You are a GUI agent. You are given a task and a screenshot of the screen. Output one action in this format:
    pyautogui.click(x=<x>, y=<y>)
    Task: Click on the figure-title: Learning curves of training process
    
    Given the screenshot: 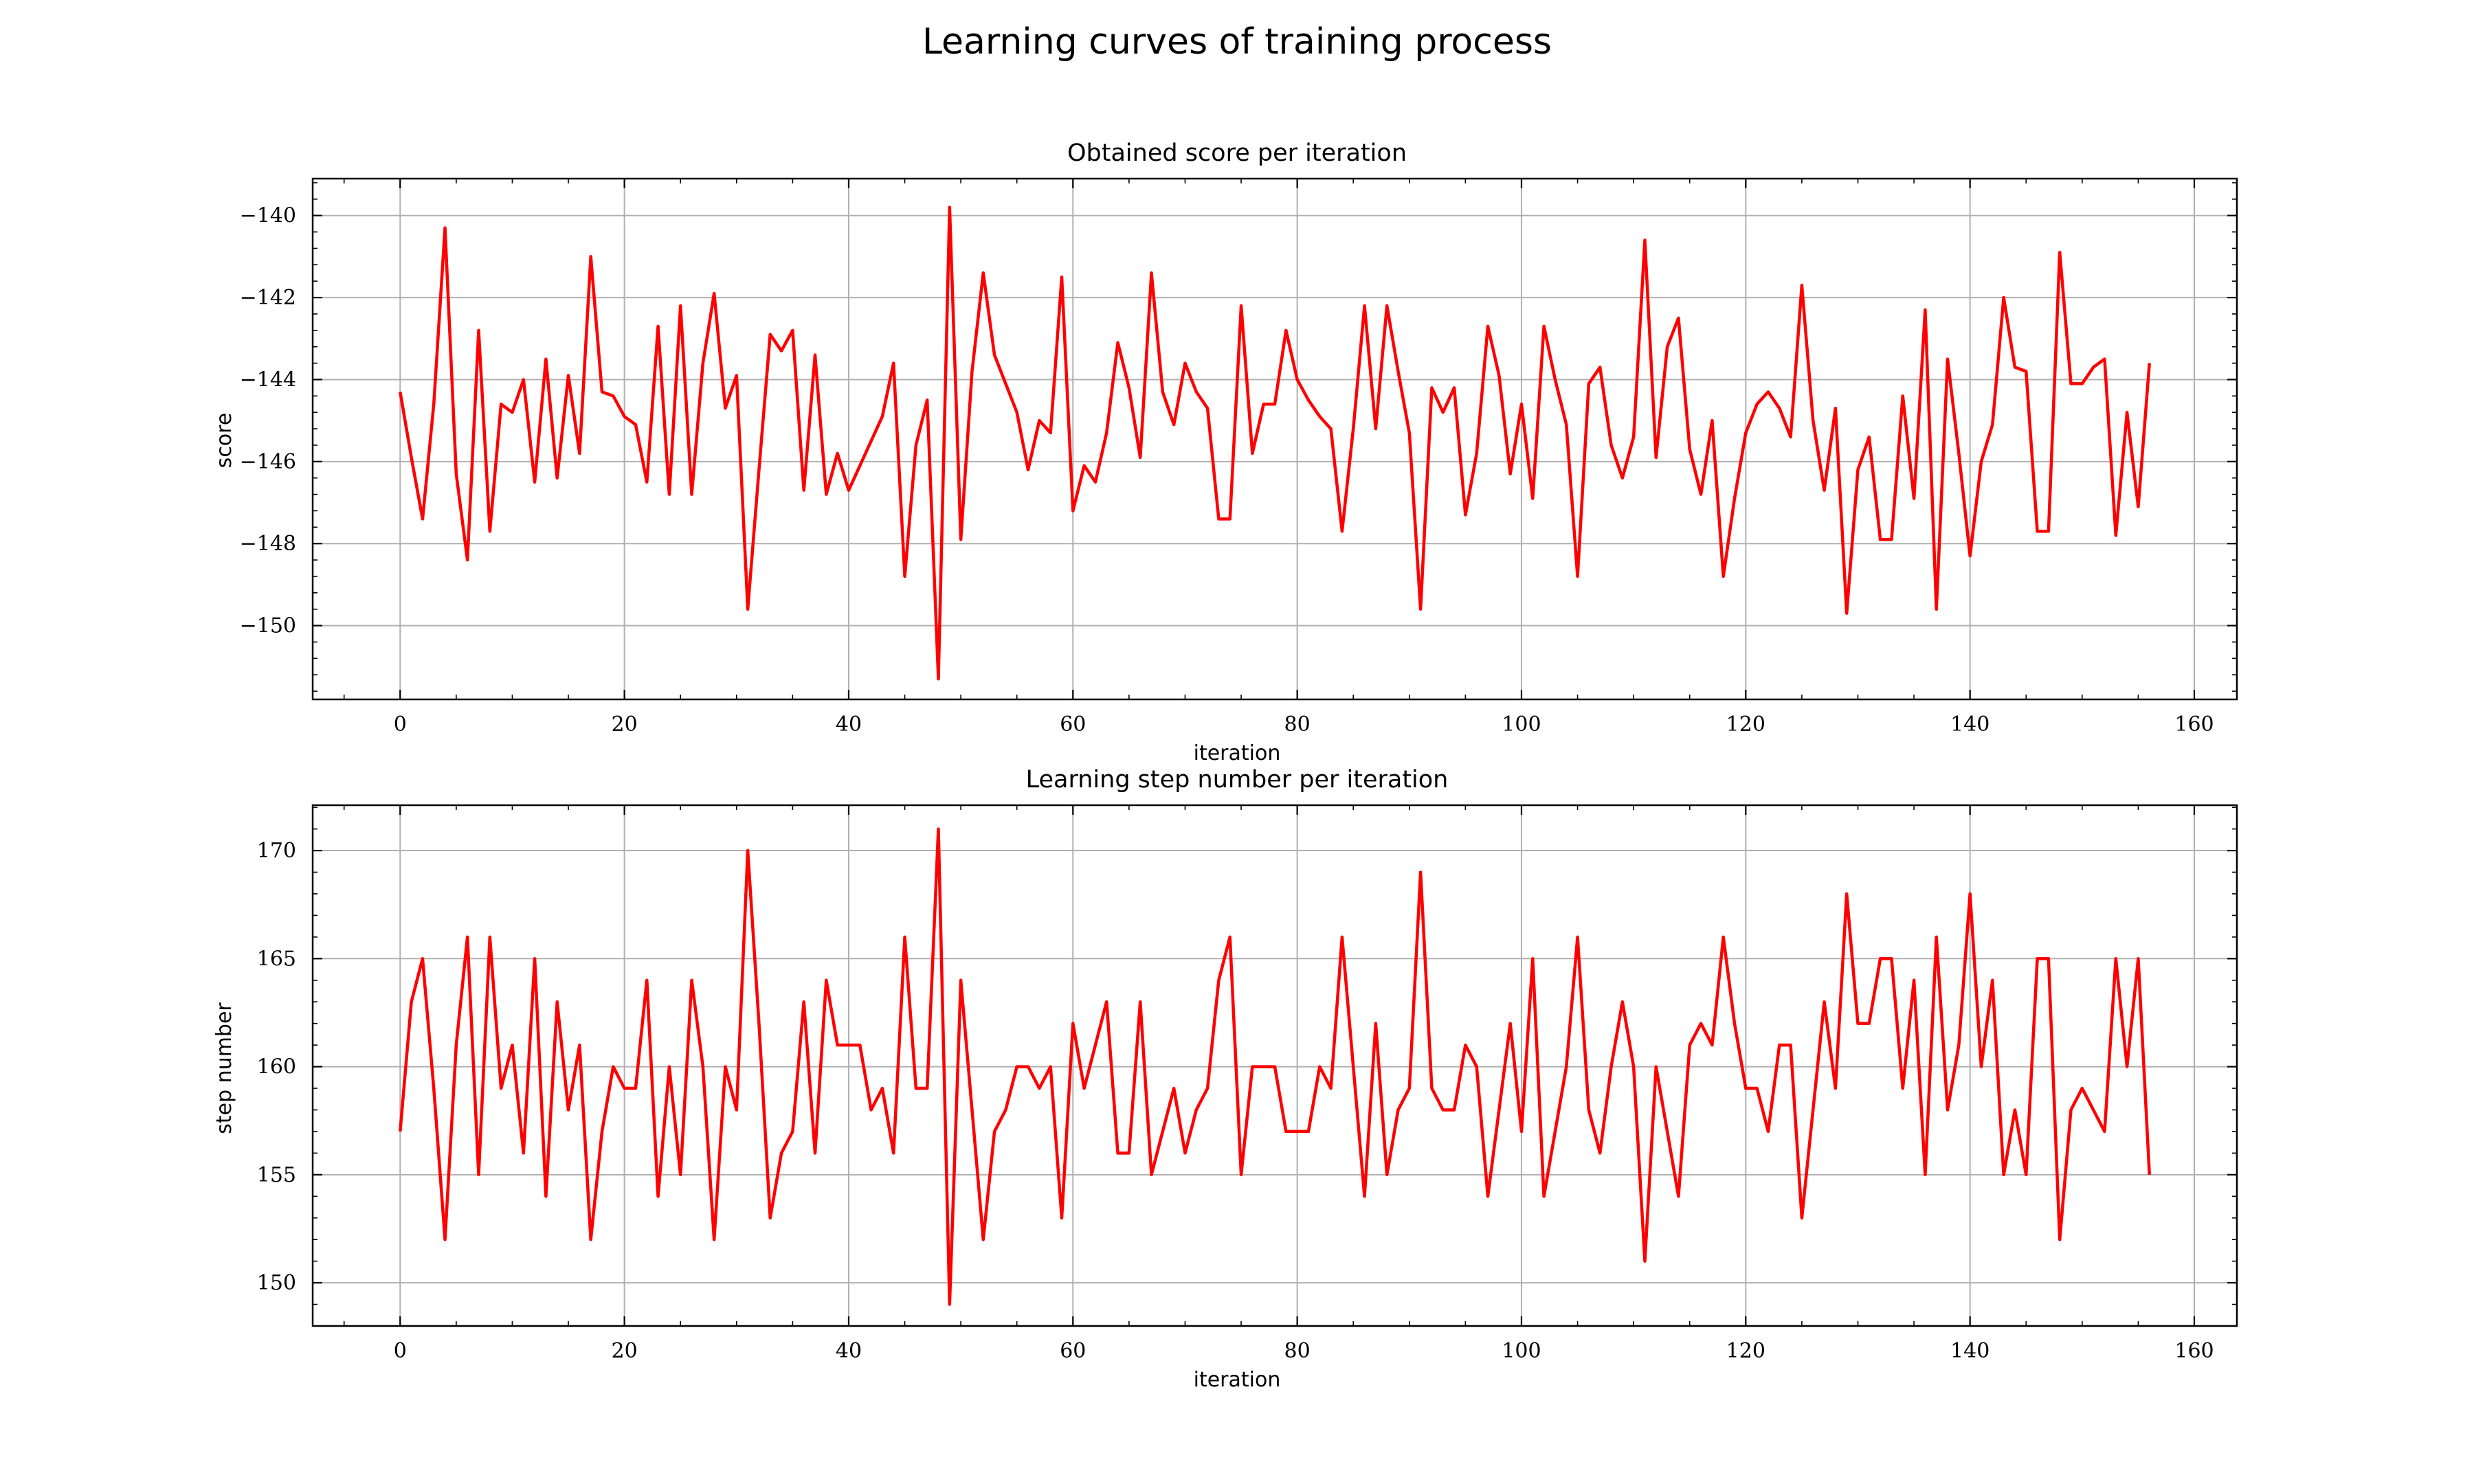 What is the action you would take?
    pyautogui.click(x=1237, y=42)
    